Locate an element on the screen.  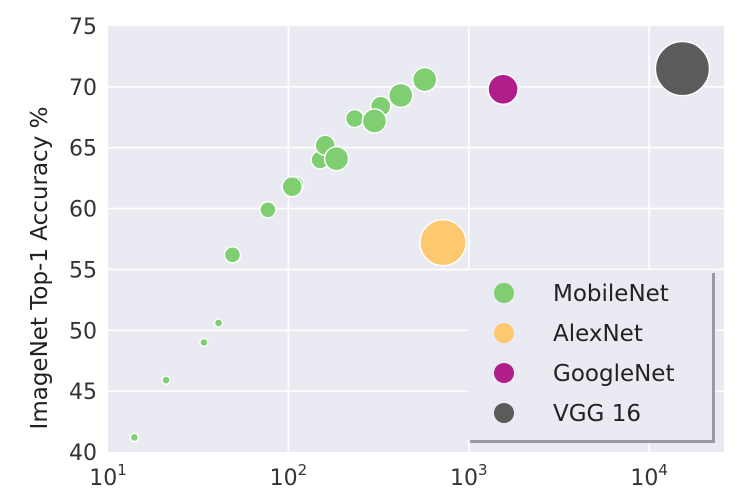
y-tick-label: 40 is located at coordinates (83, 453).